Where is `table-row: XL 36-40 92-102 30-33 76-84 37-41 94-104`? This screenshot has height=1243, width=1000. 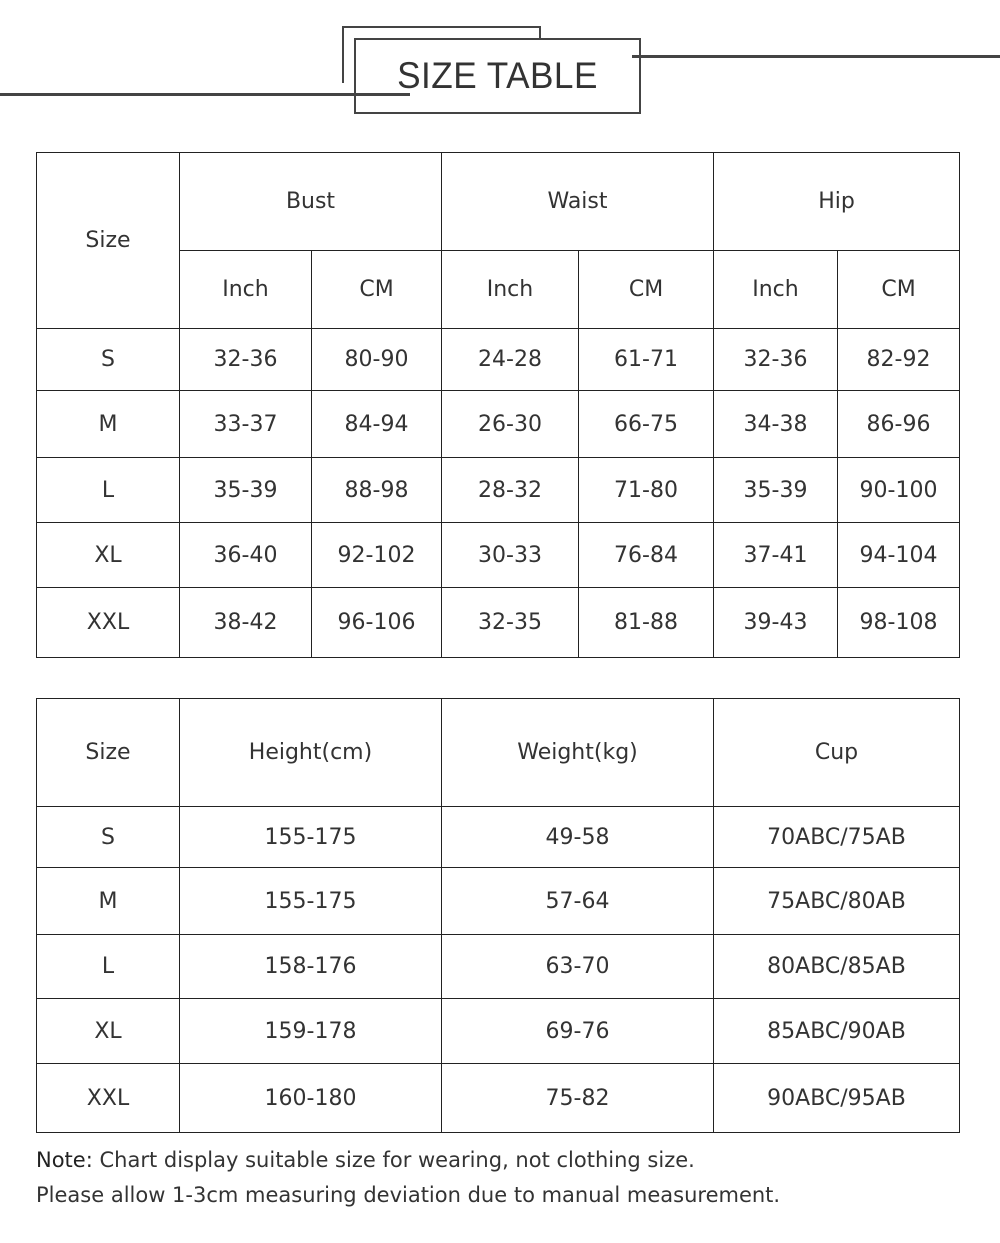
table-row: XL 36-40 92-102 30-33 76-84 37-41 94-104 is located at coordinates (498, 555).